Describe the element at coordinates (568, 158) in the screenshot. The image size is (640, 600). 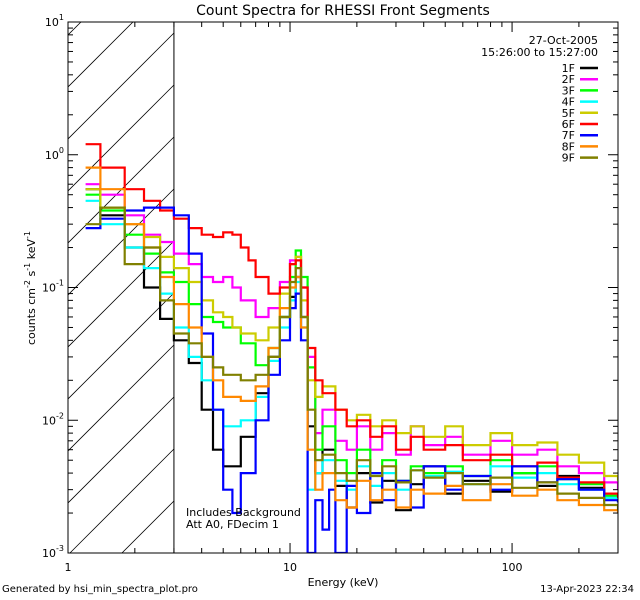
I see `legend-label-9F: 9F` at that location.